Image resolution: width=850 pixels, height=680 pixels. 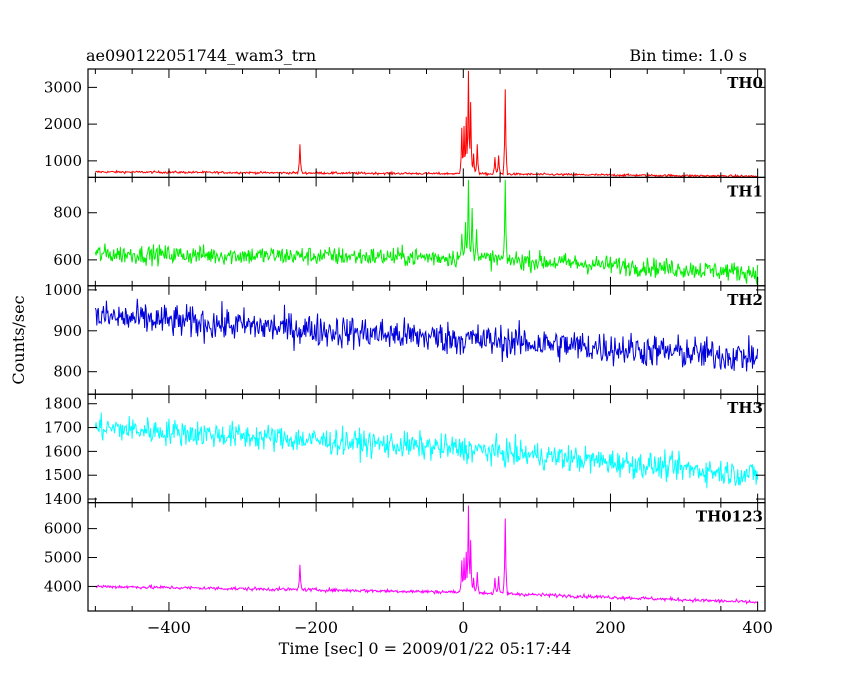 I want to click on panel-label-th1: TH1, so click(x=745, y=191).